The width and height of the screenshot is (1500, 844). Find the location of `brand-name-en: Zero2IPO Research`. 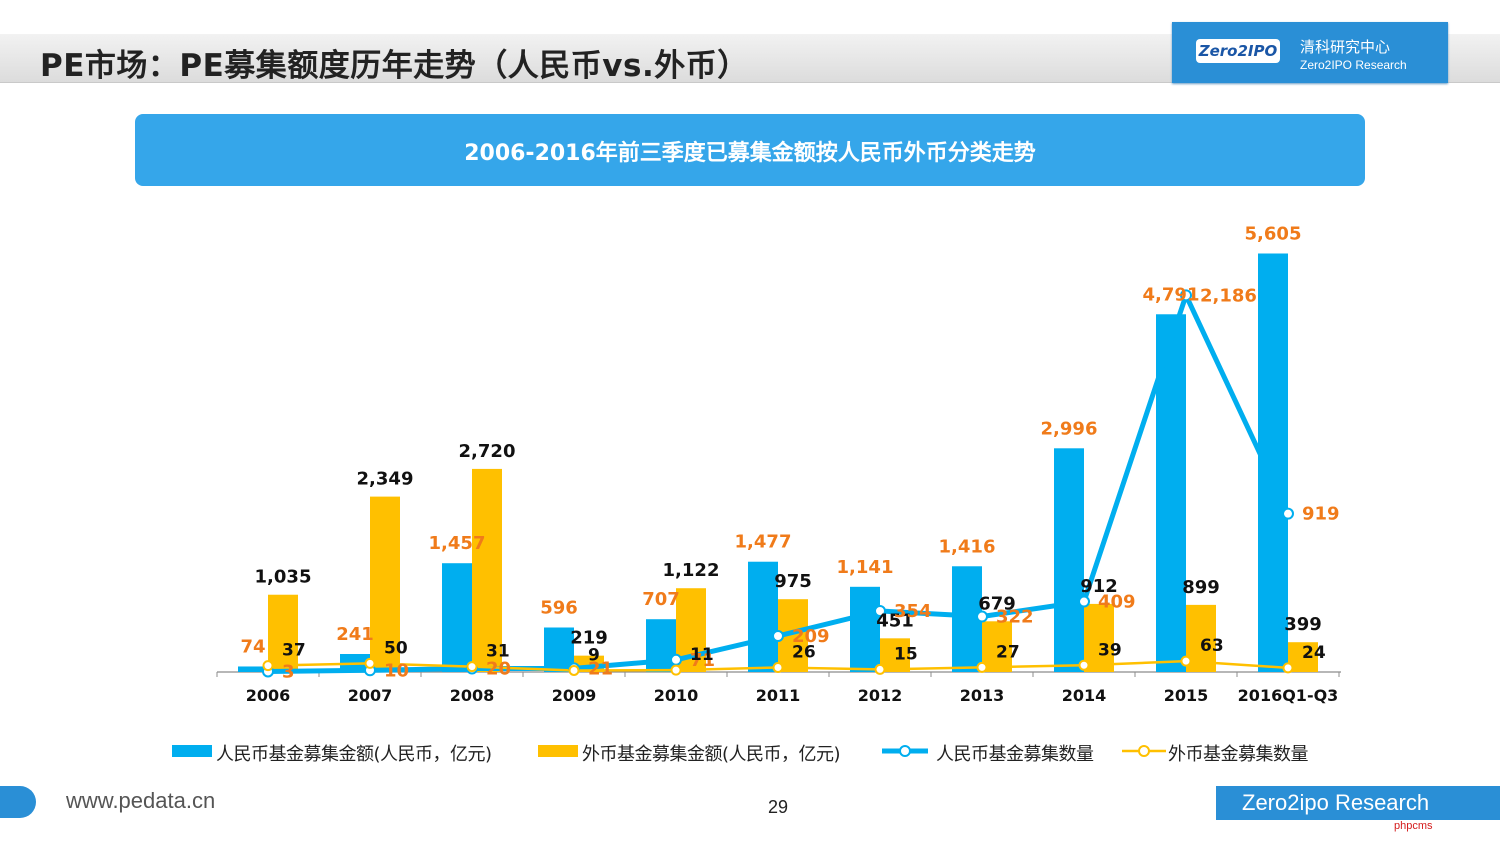

brand-name-en: Zero2IPO Research is located at coordinates (1353, 65).